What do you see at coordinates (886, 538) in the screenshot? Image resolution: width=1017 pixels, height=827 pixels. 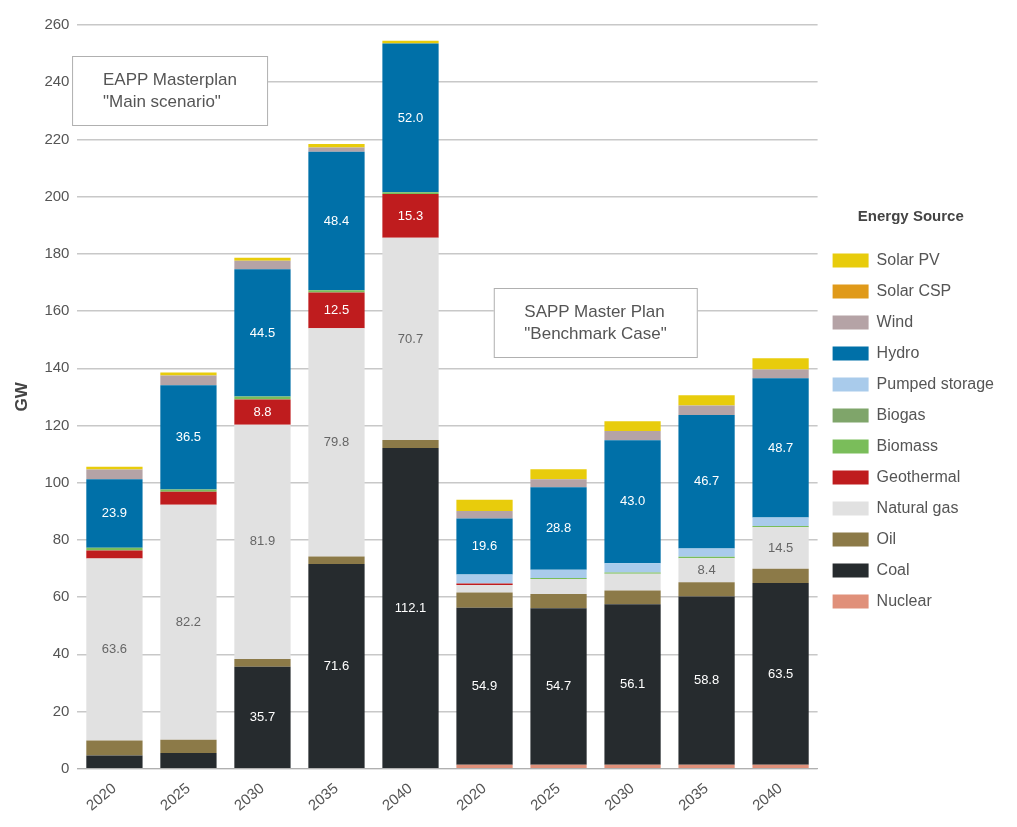 I see `legend-label: Oil` at bounding box center [886, 538].